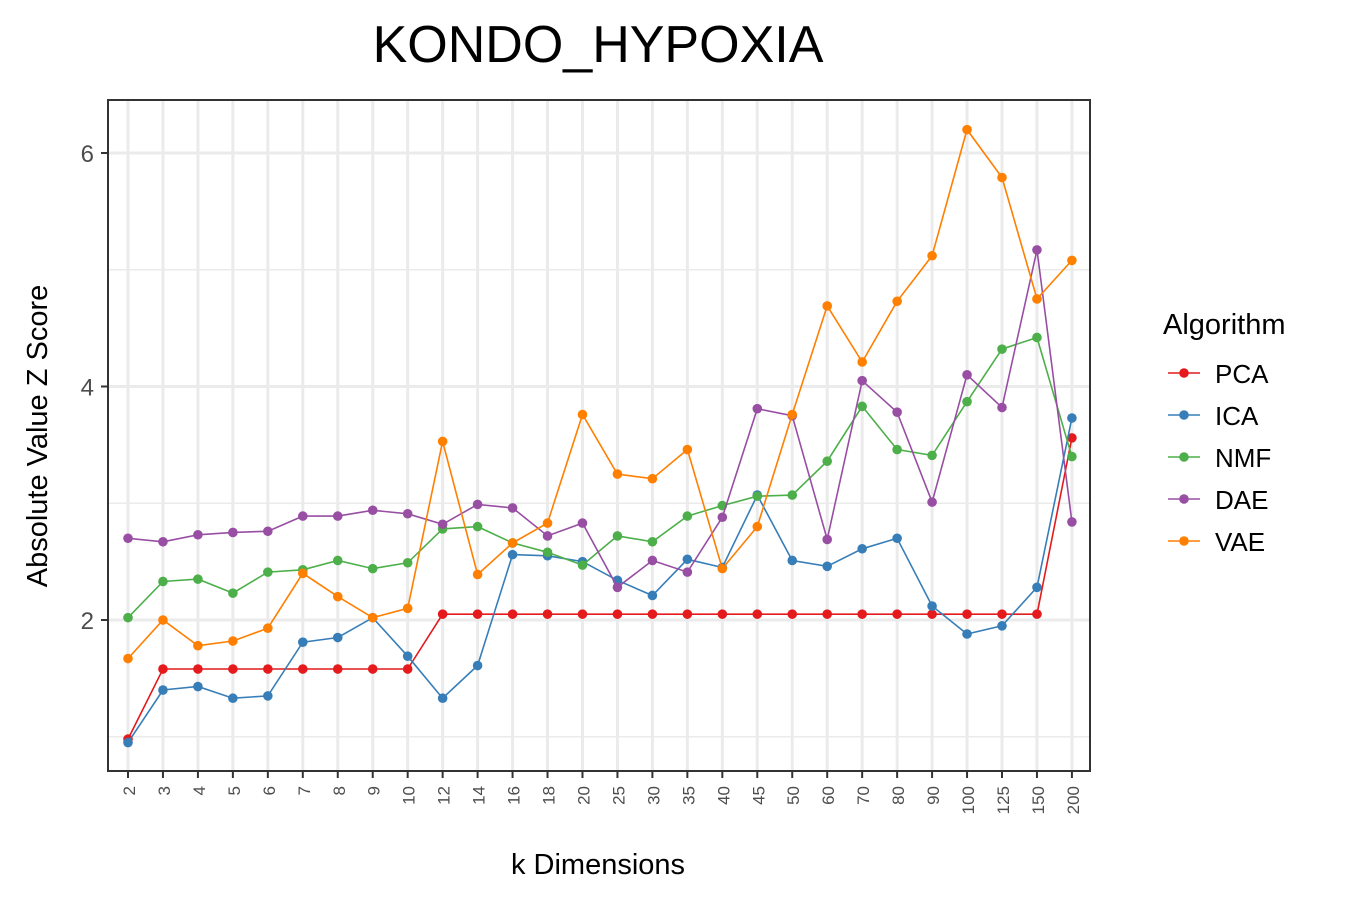 The height and width of the screenshot is (905, 1350). I want to click on legend-point-ica, so click(1184, 415).